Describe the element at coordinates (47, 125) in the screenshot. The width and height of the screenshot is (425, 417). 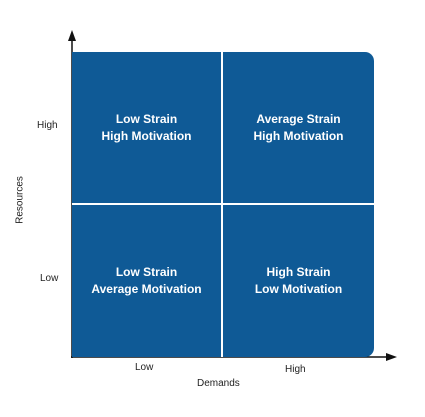
I see `y-tick-high: High` at that location.